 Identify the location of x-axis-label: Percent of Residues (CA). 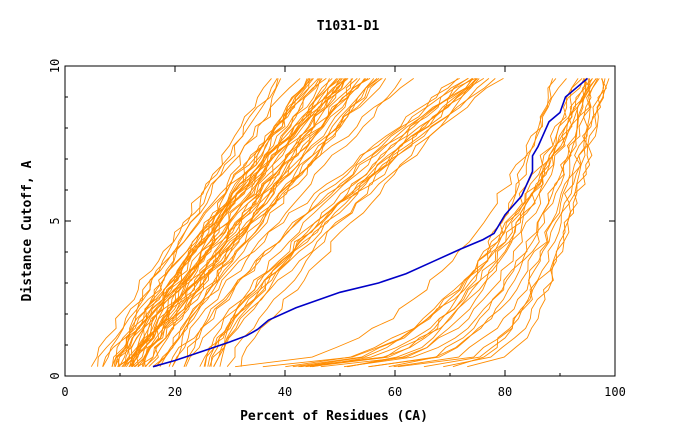
(334, 416).